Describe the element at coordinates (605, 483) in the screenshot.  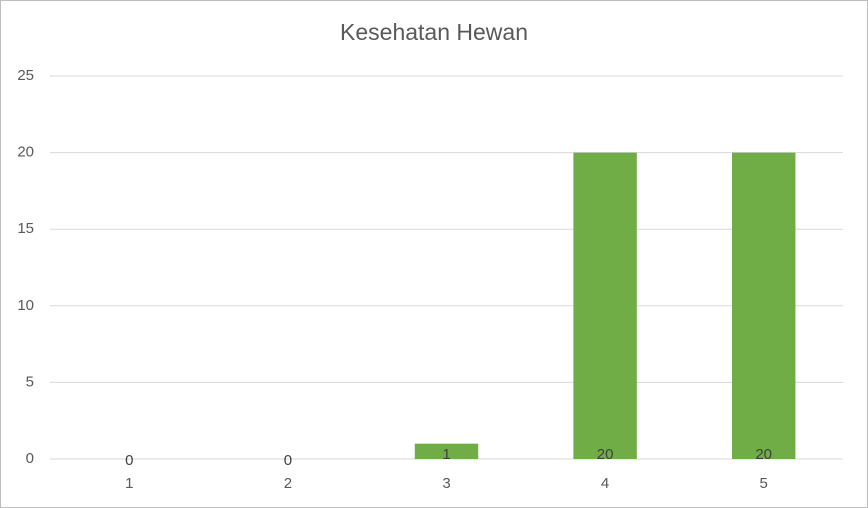
I see `x-tick-label: 4` at that location.